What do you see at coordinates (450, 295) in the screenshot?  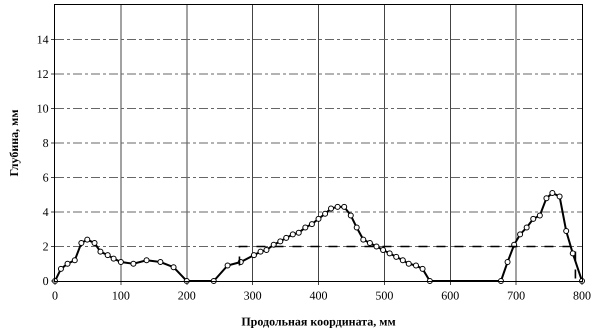 I see `x-tick-label: 600` at bounding box center [450, 295].